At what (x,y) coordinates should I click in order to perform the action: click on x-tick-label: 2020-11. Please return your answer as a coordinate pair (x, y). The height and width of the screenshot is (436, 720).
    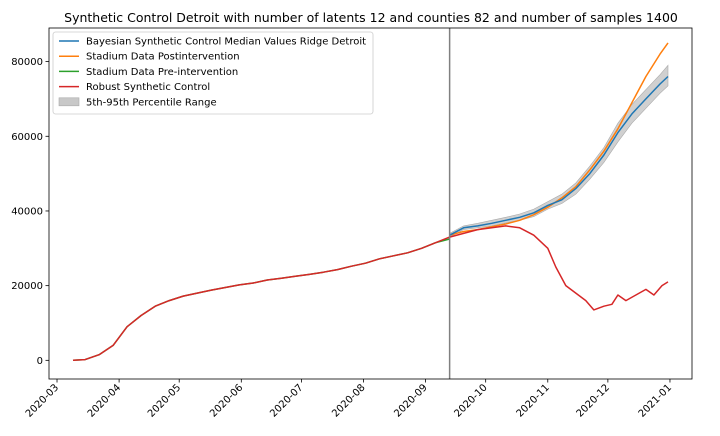
    Looking at the image, I should click on (533, 400).